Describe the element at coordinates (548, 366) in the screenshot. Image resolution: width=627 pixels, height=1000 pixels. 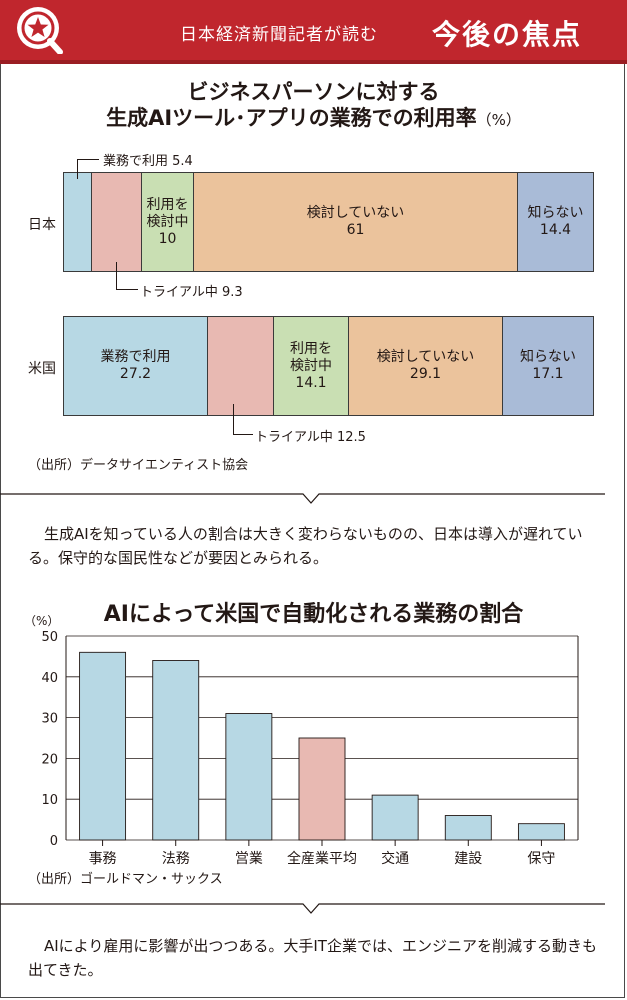
I see `usa-segment-dont-know: 知らない 17.1` at that location.